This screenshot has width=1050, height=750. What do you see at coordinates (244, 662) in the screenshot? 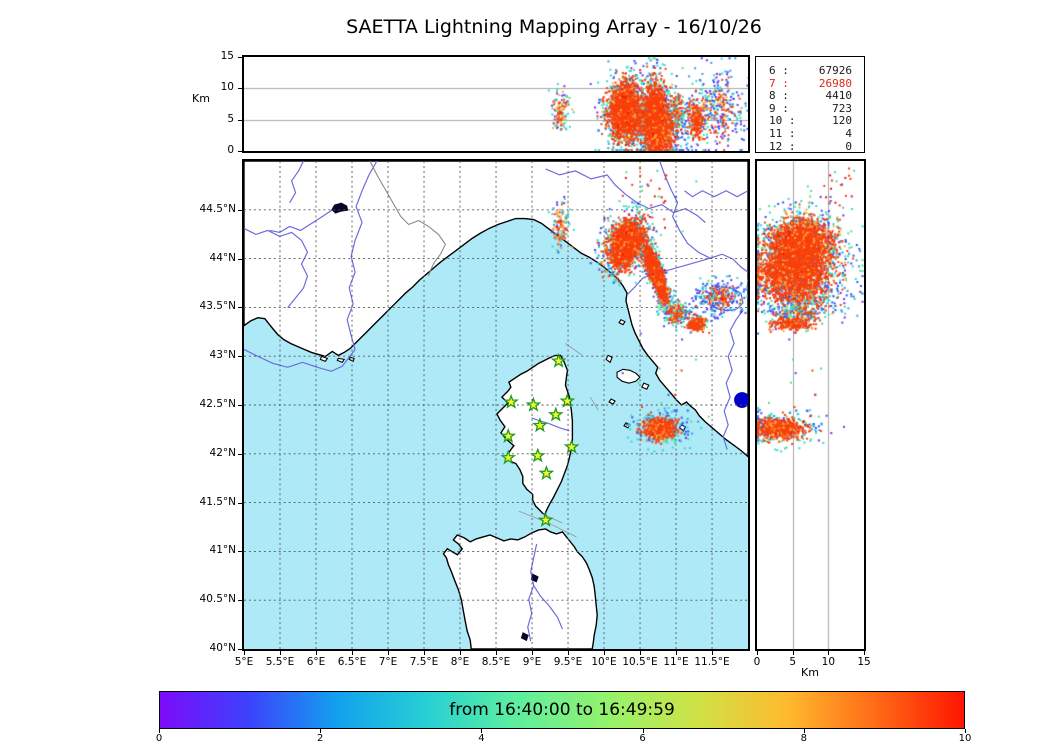
I see `lon-tick-label: 5°E` at bounding box center [244, 662].